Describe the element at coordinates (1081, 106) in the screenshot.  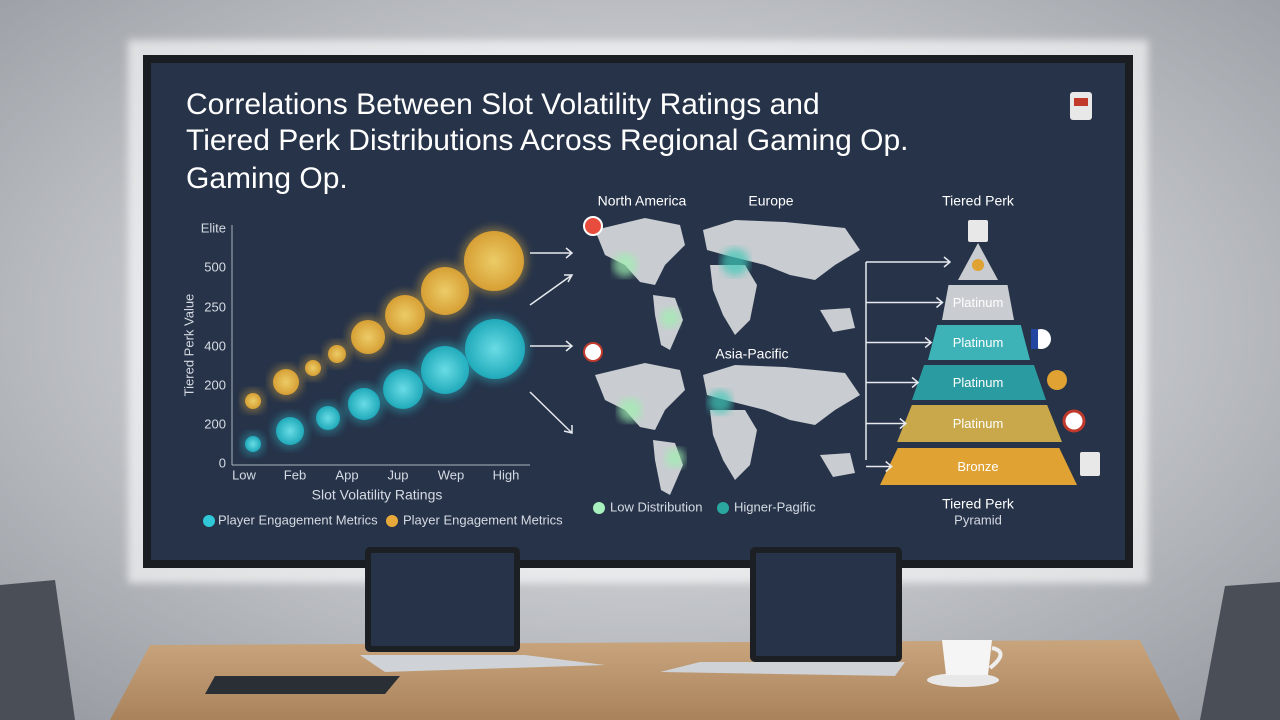
I see `slot-icon` at that location.